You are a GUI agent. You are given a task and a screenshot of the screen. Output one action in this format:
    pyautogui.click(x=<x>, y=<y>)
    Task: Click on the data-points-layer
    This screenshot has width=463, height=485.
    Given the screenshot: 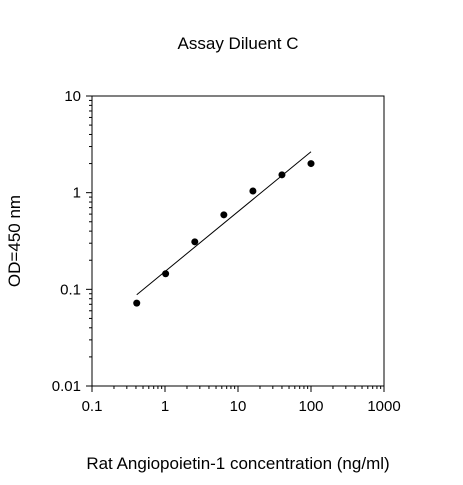 What is the action you would take?
    pyautogui.click(x=224, y=233)
    